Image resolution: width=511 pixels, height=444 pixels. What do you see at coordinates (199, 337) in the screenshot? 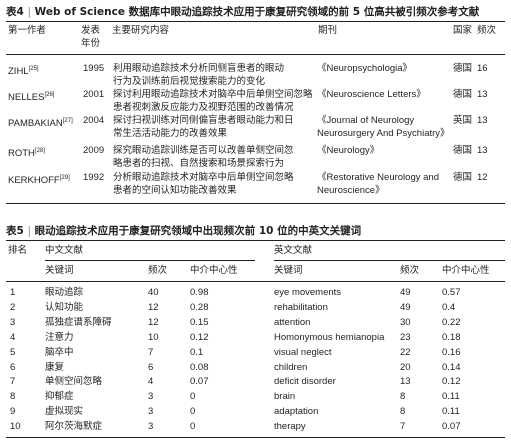
I see `t5-cn-centrality: 0.12` at bounding box center [199, 337].